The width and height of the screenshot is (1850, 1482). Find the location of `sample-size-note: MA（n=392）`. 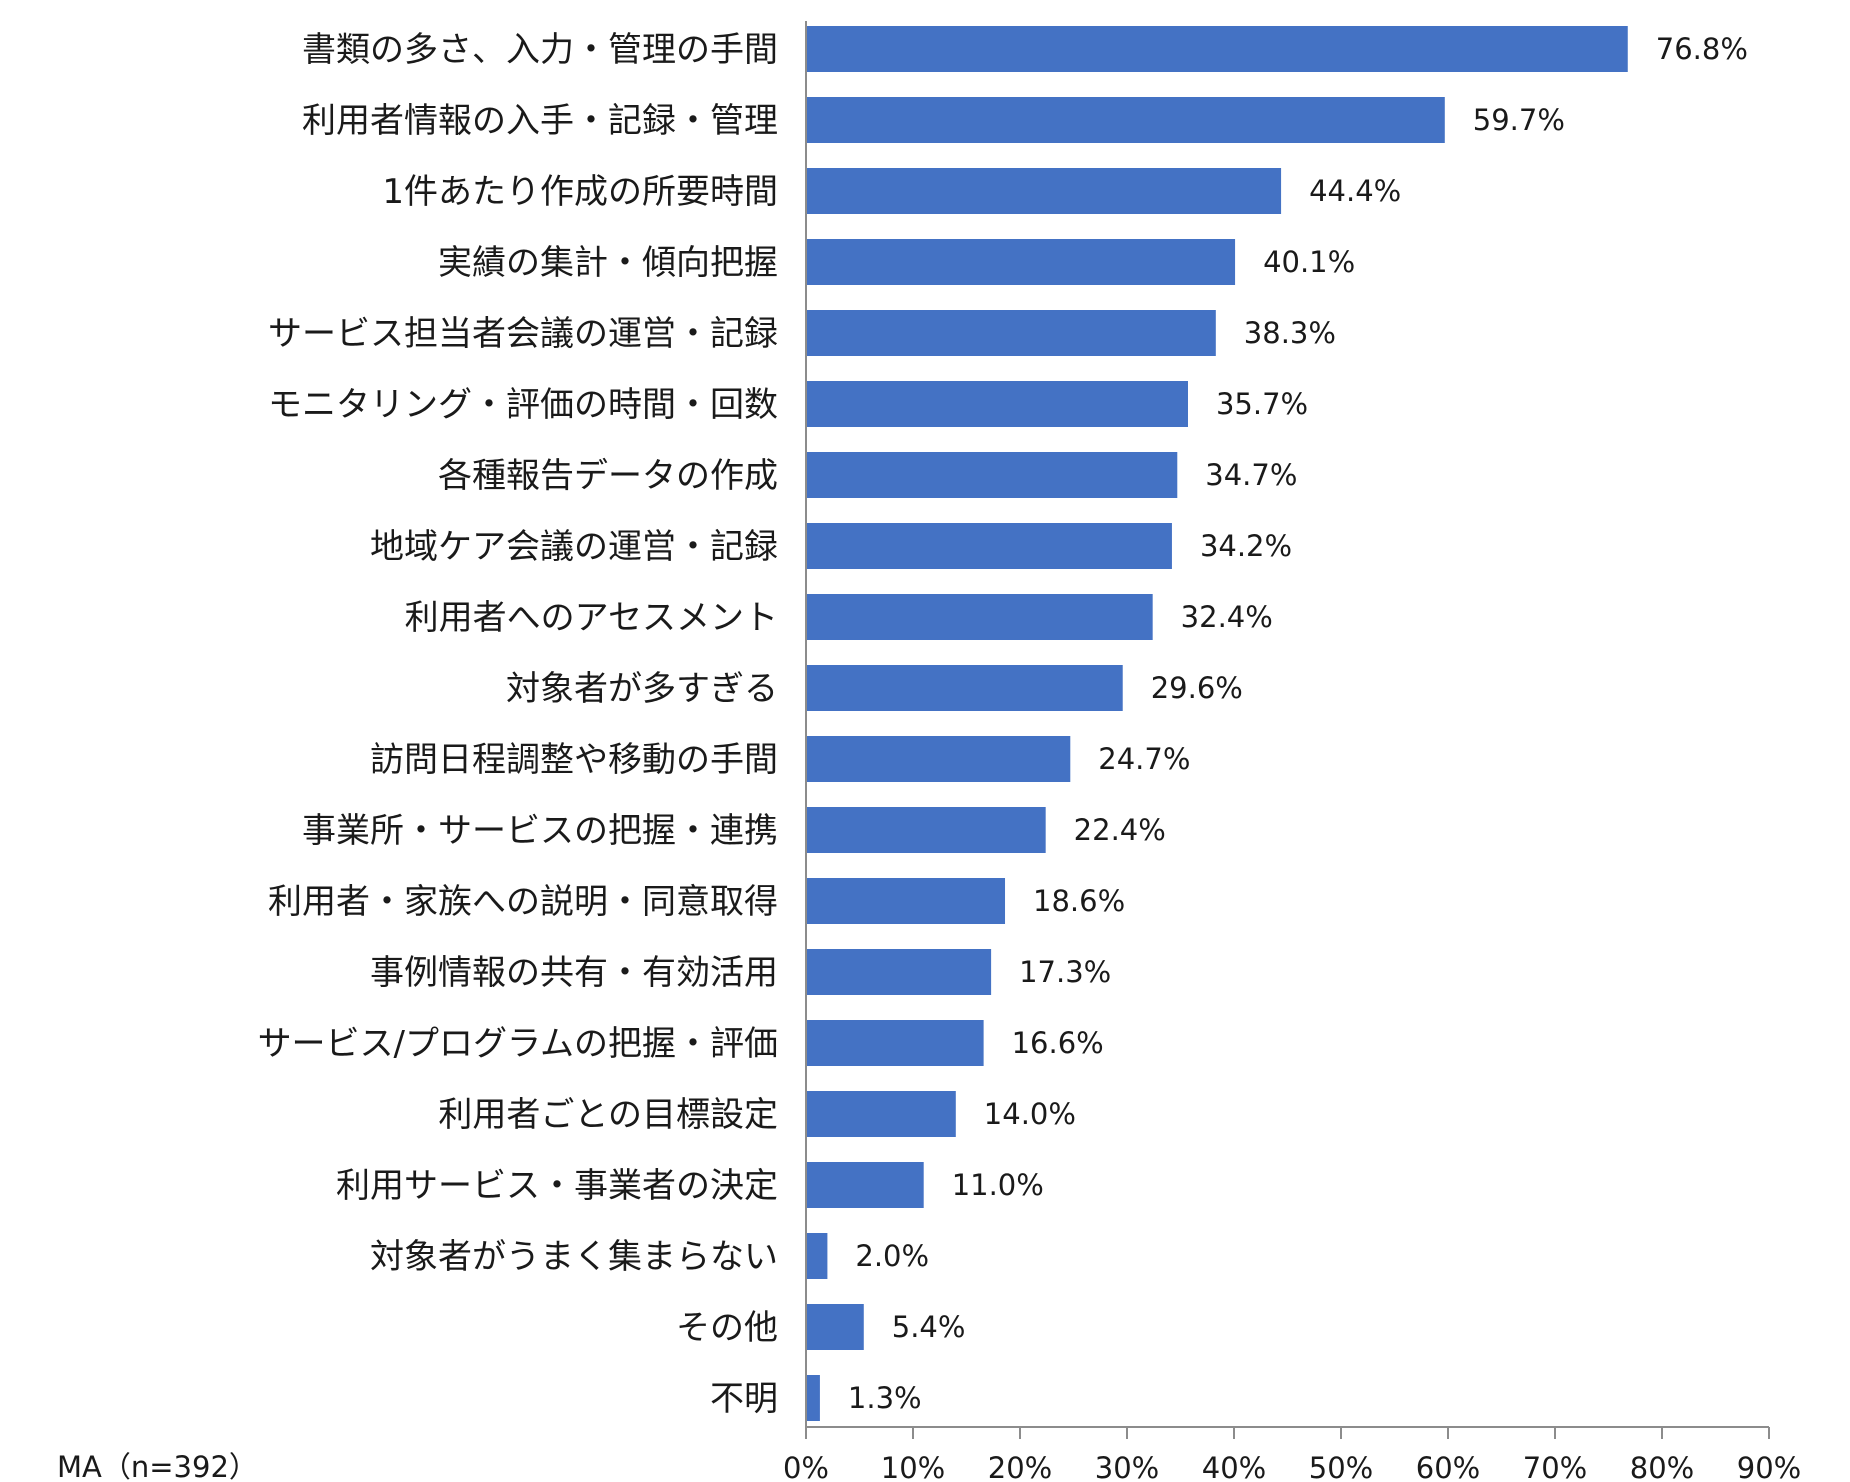

sample-size-note: MA（n=392） is located at coordinates (157, 1466).